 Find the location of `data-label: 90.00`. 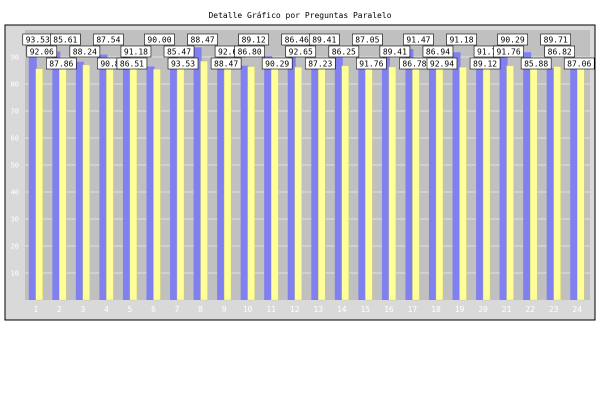

data-label: 90.00 is located at coordinates (159, 40).